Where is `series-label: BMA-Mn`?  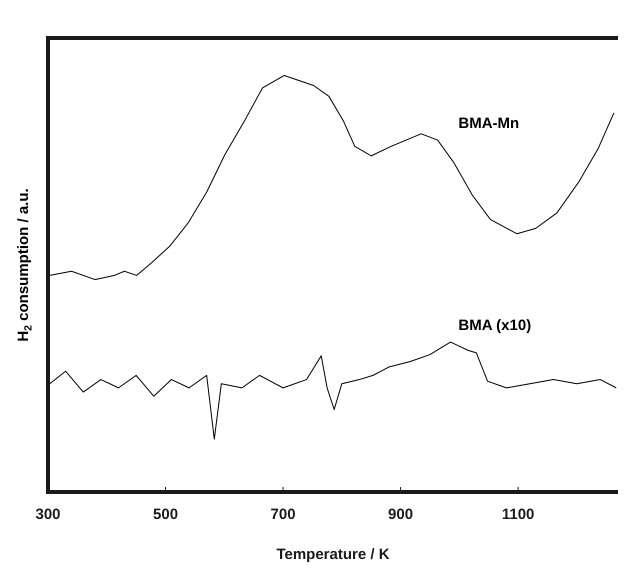 series-label: BMA-Mn is located at coordinates (489, 123).